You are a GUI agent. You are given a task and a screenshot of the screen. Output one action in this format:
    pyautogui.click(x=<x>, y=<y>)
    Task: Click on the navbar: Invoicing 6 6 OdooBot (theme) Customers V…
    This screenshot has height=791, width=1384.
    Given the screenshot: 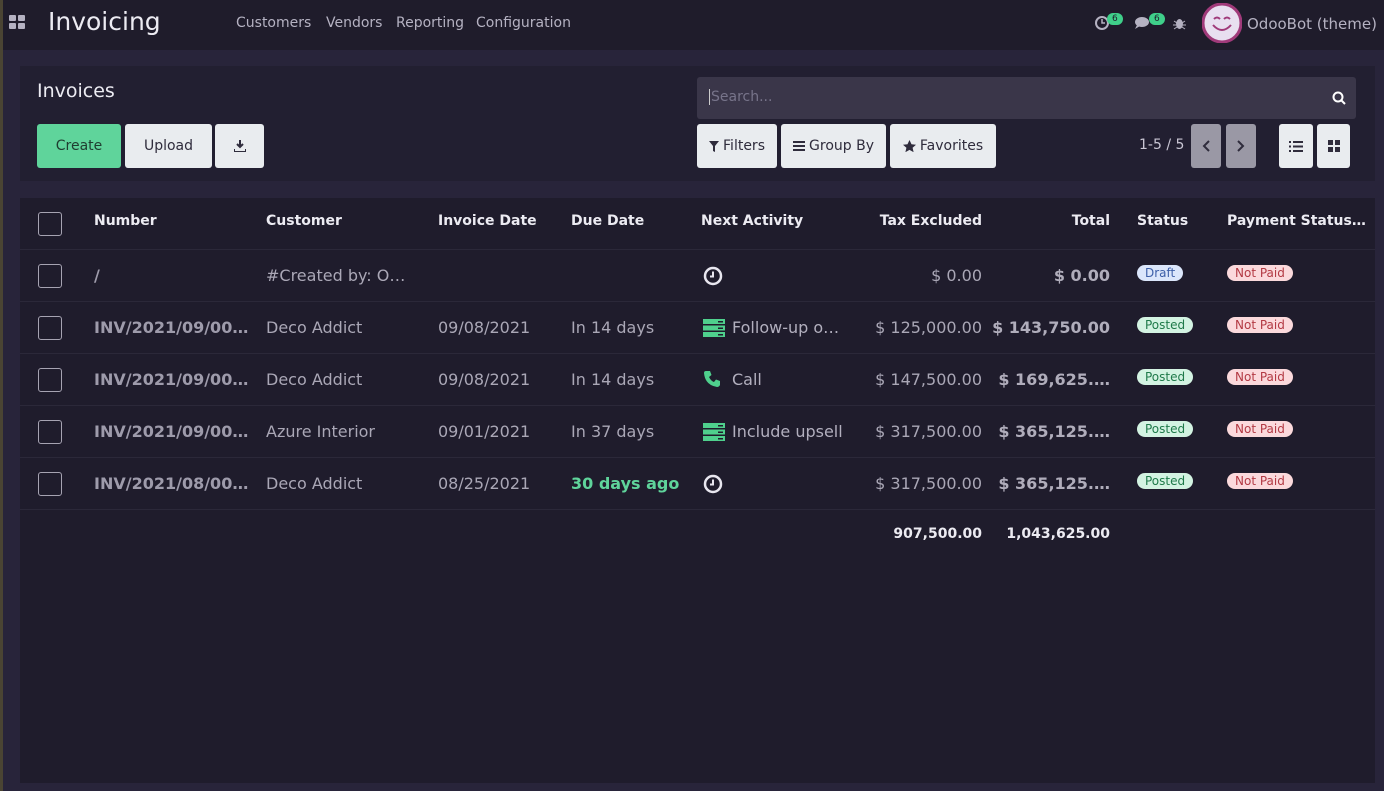 What is the action you would take?
    pyautogui.click(x=693, y=25)
    